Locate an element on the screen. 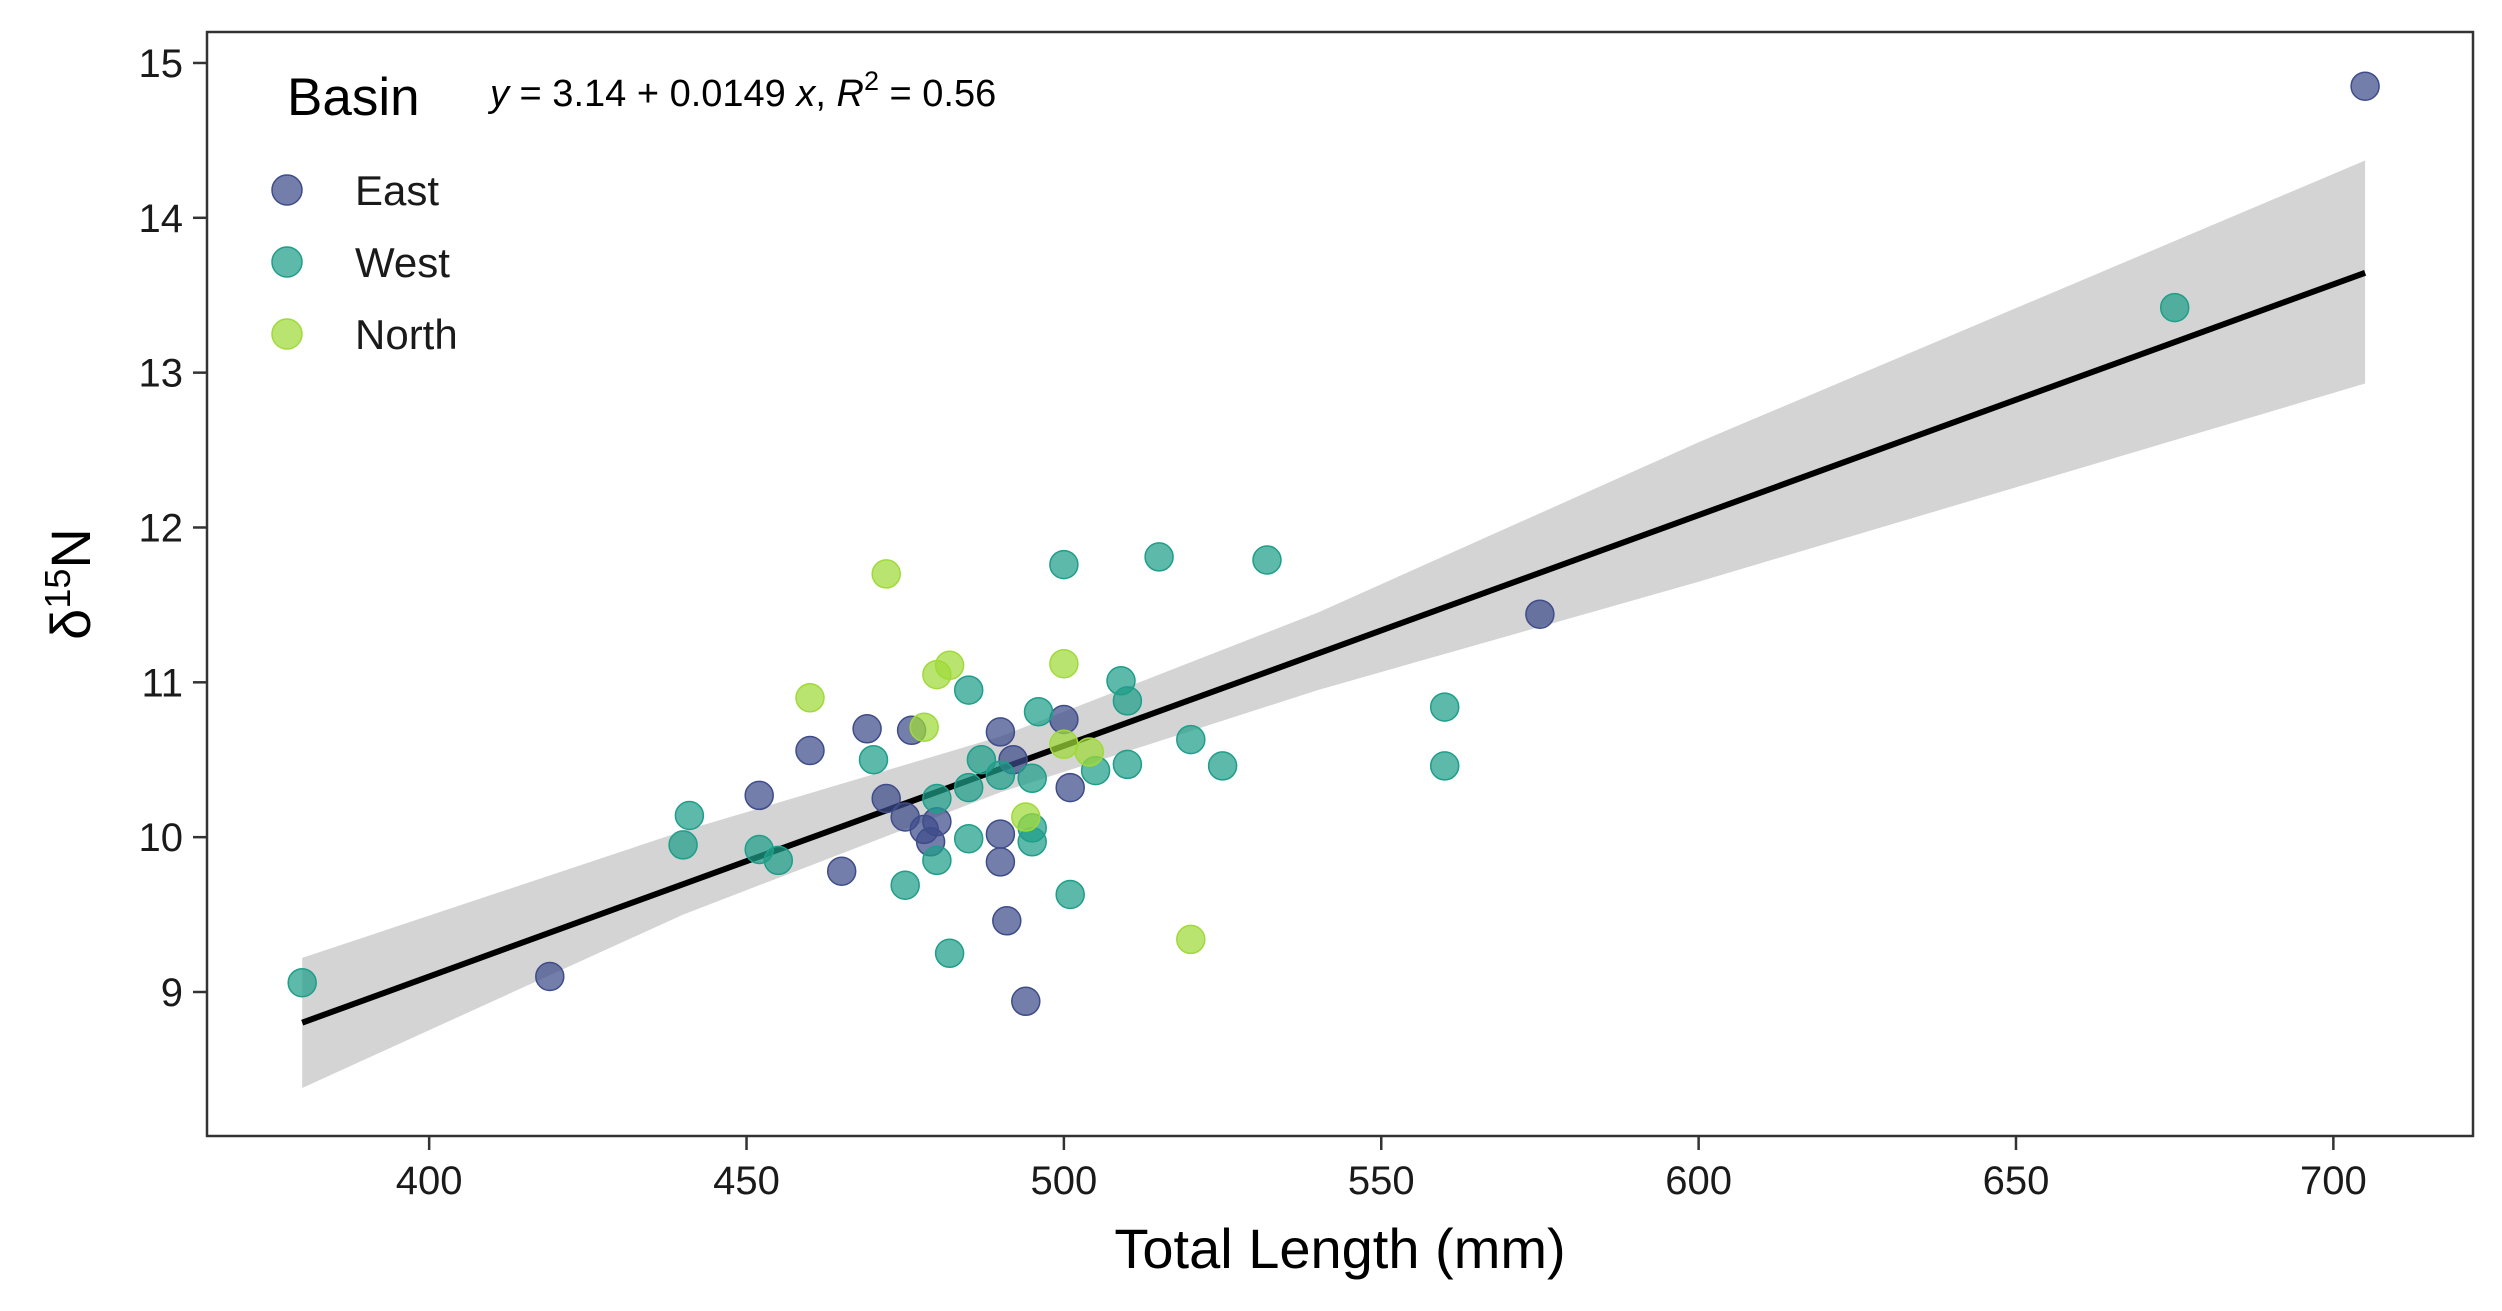 This screenshot has width=2502, height=1311. y-tick-label: 10 is located at coordinates (161, 838).